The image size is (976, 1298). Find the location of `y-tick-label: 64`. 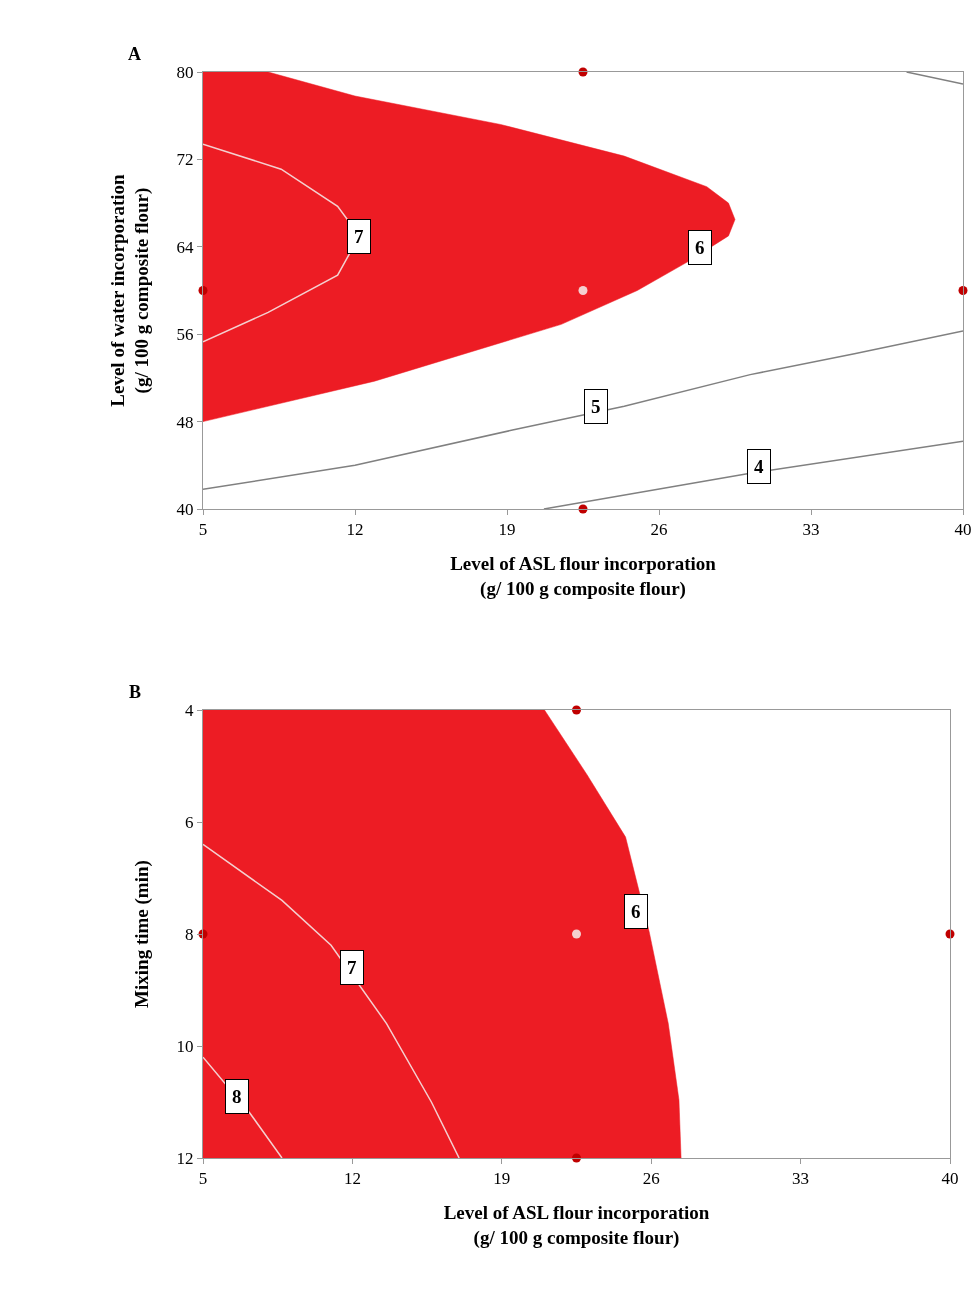

y-tick-label: 64 is located at coordinates (185, 247).